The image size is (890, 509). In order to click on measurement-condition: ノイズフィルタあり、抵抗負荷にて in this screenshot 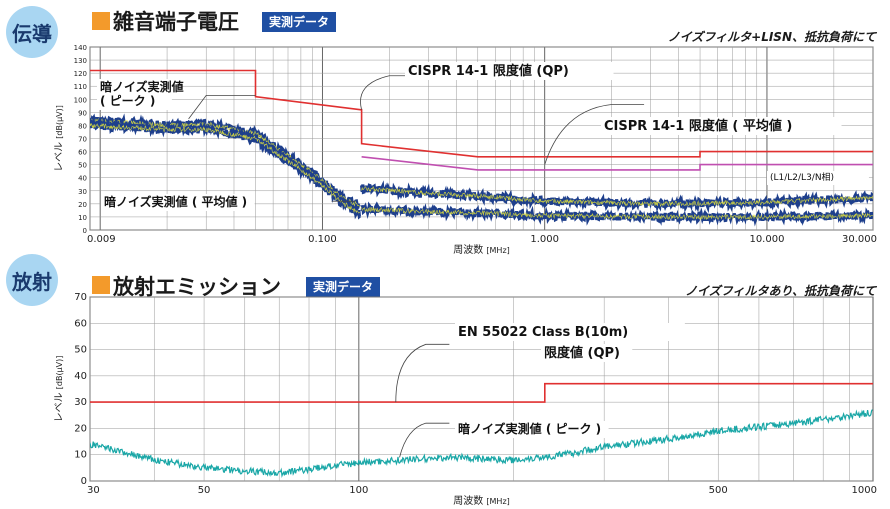, I will do `click(780, 291)`.